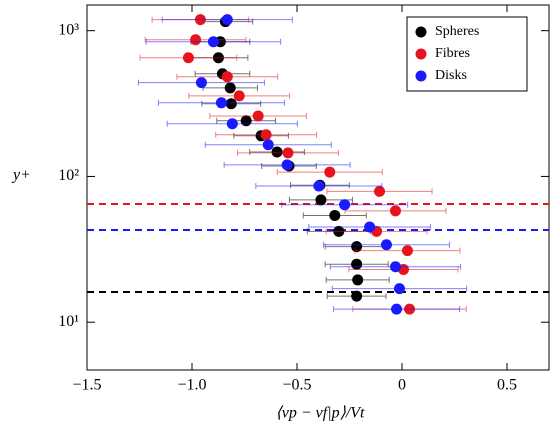  I want to click on y-tick-label: 10², so click(68, 175).